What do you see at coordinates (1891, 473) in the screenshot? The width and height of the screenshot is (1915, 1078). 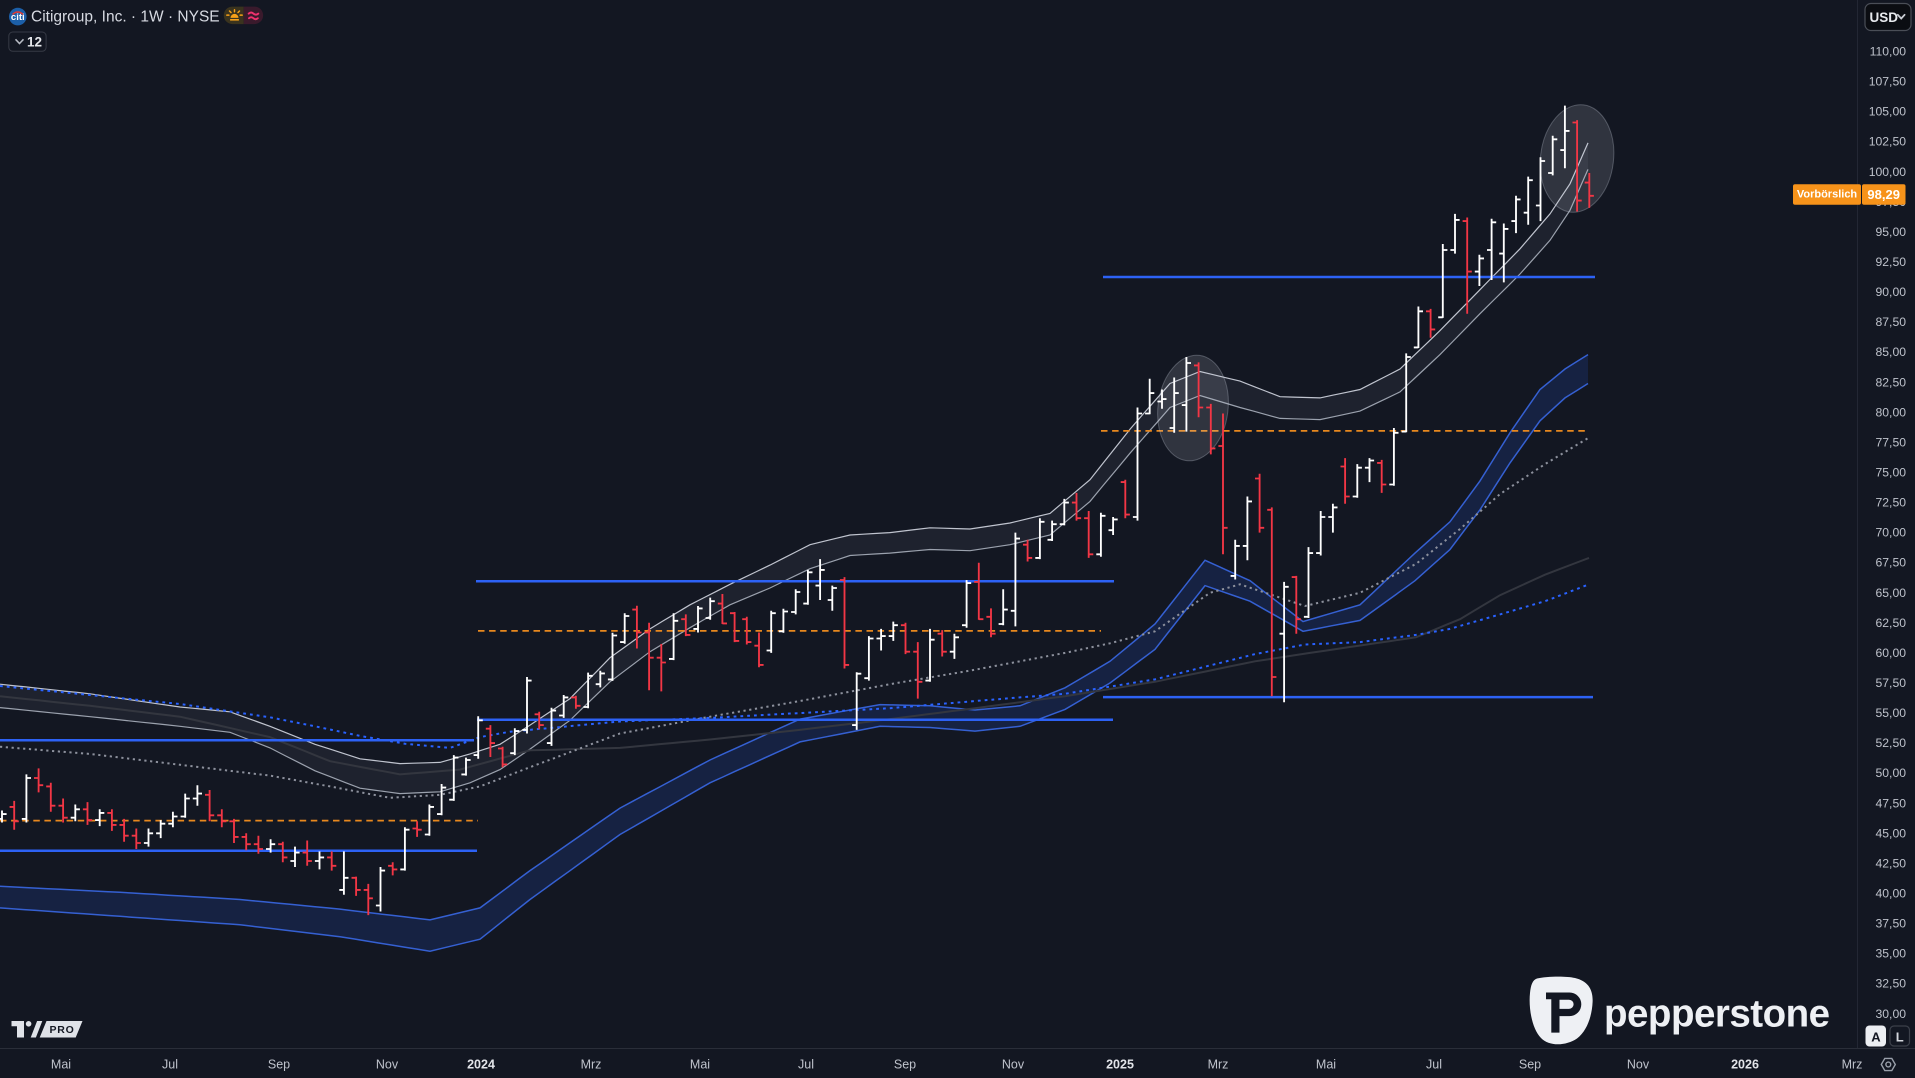 I see `svg-text: 75,00` at bounding box center [1891, 473].